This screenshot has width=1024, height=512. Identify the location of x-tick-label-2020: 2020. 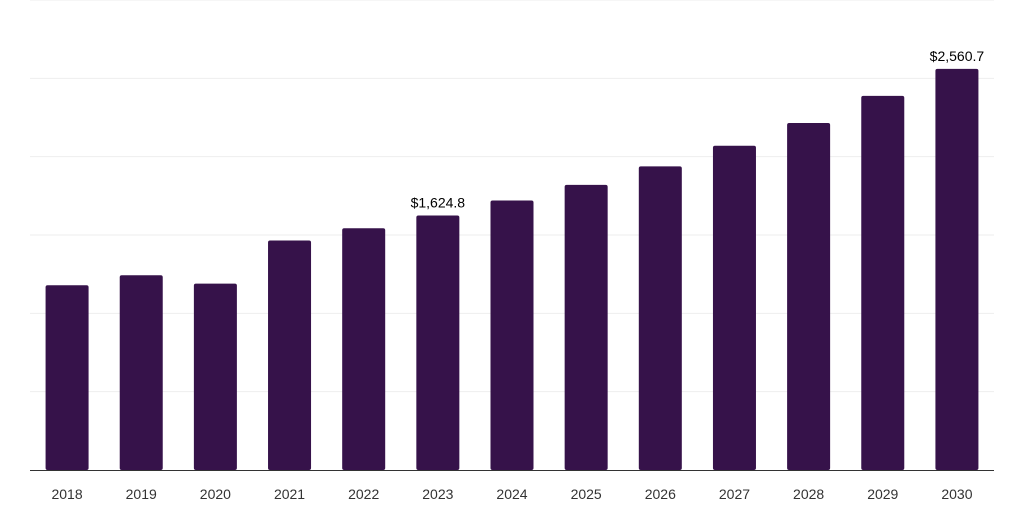
(215, 494).